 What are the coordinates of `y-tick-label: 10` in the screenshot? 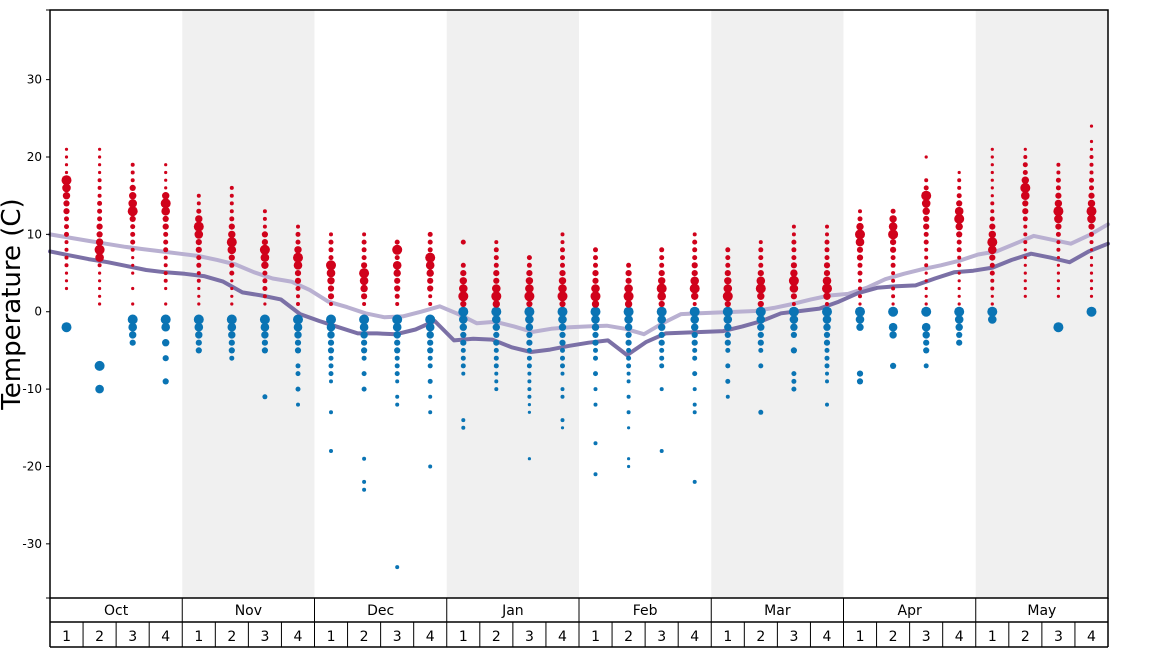 It's located at (34, 234).